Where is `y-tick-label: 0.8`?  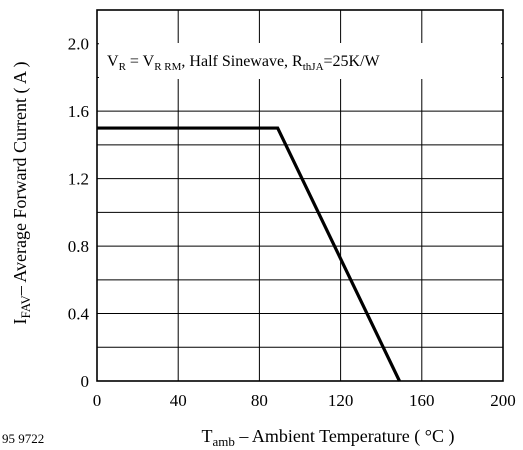 y-tick-label: 0.8 is located at coordinates (78, 246).